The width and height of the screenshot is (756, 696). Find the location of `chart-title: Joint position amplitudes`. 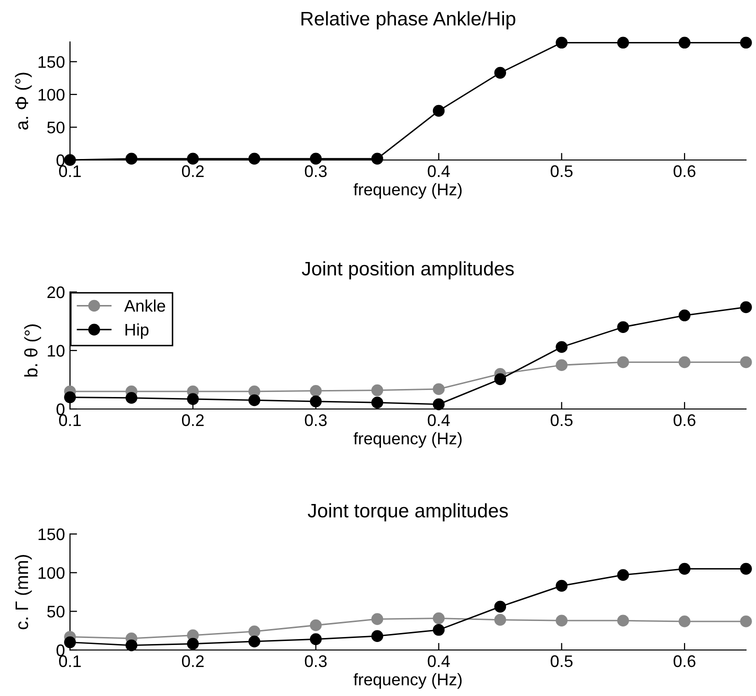

chart-title: Joint position amplitudes is located at coordinates (408, 270).